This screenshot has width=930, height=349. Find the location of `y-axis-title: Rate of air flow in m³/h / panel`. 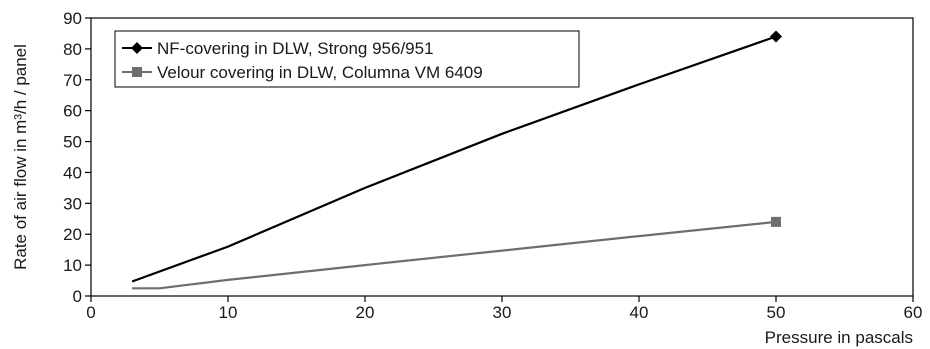

y-axis-title: Rate of air flow in m³/h / panel is located at coordinates (20, 157).